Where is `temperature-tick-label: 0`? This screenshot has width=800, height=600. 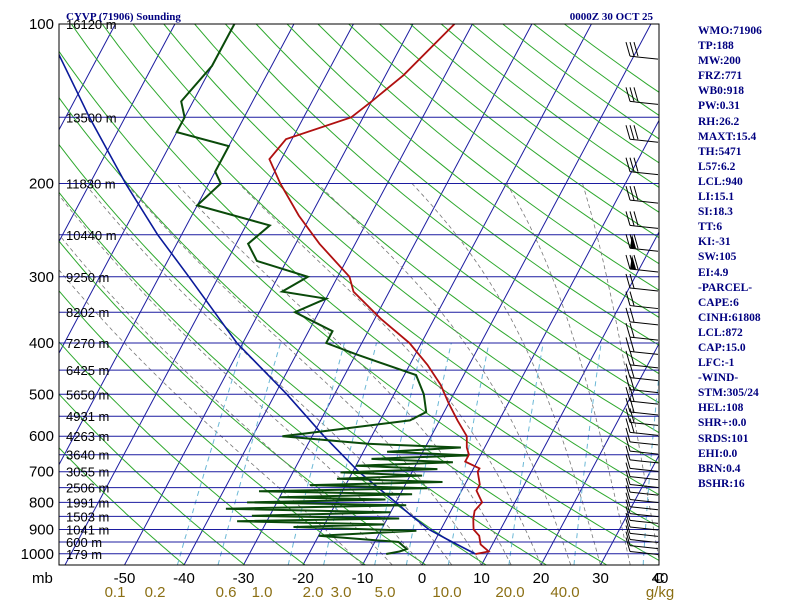
temperature-tick-label: 0 is located at coordinates (422, 578).